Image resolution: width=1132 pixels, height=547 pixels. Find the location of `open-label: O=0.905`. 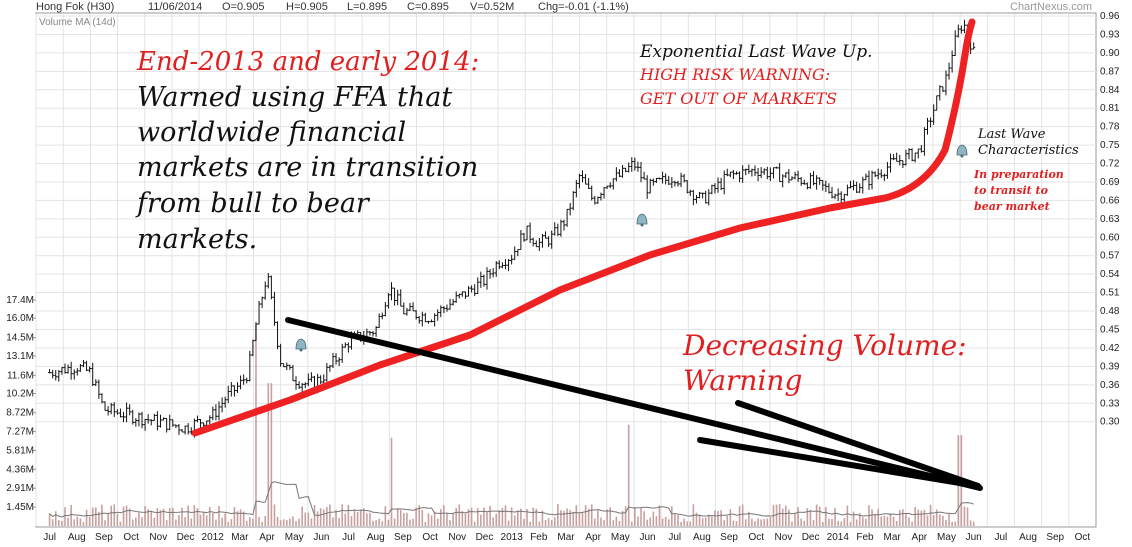

open-label: O=0.905 is located at coordinates (243, 7).